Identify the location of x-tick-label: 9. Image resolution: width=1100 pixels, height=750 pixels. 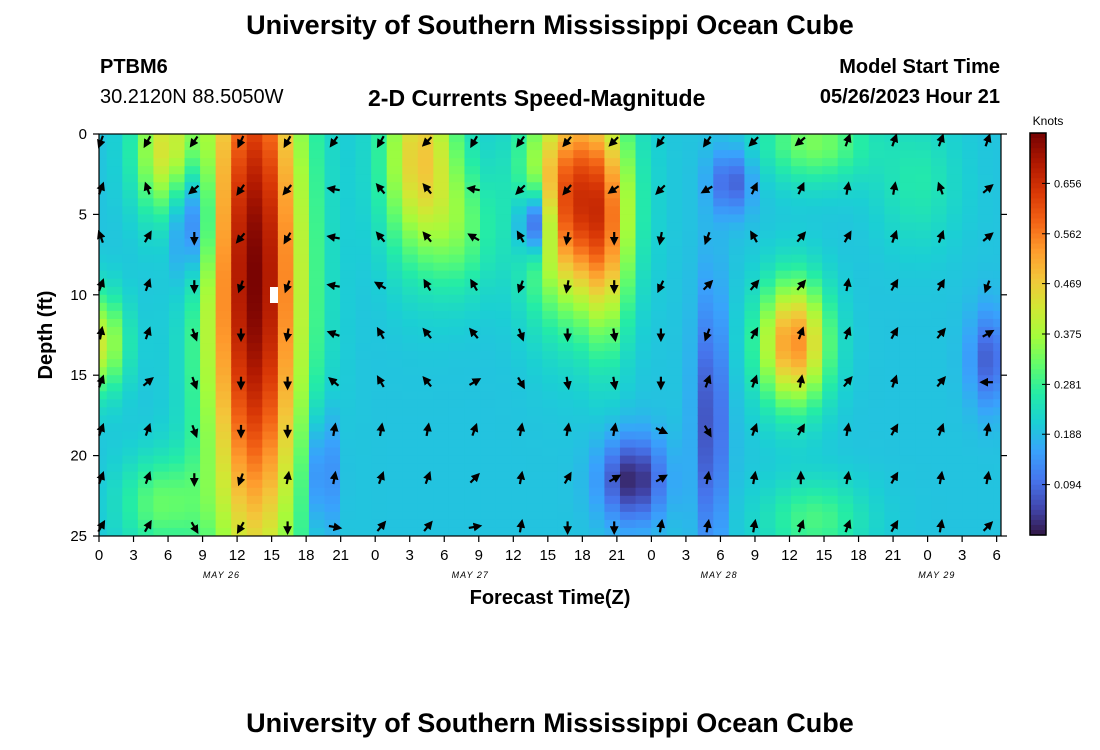
(755, 555).